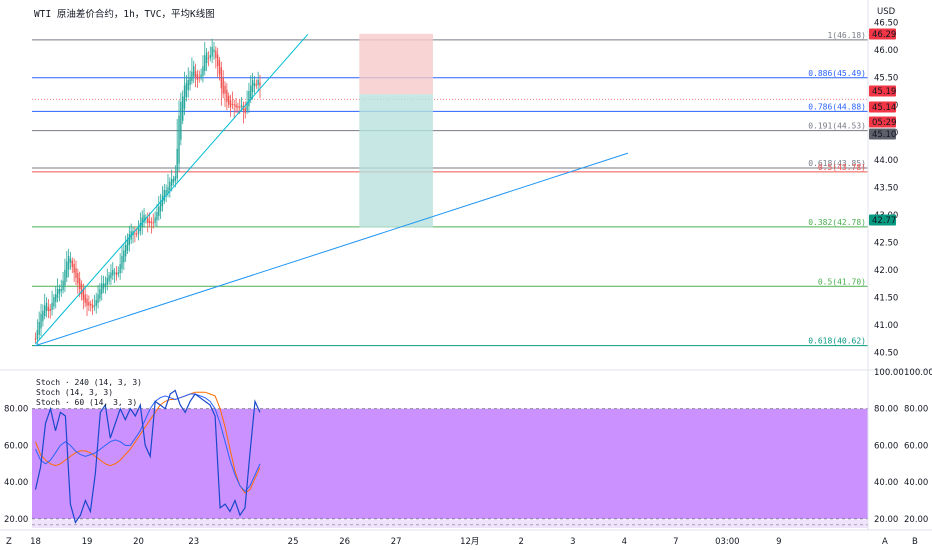  I want to click on fib-level-label: 0.618(40.62), so click(837, 341).